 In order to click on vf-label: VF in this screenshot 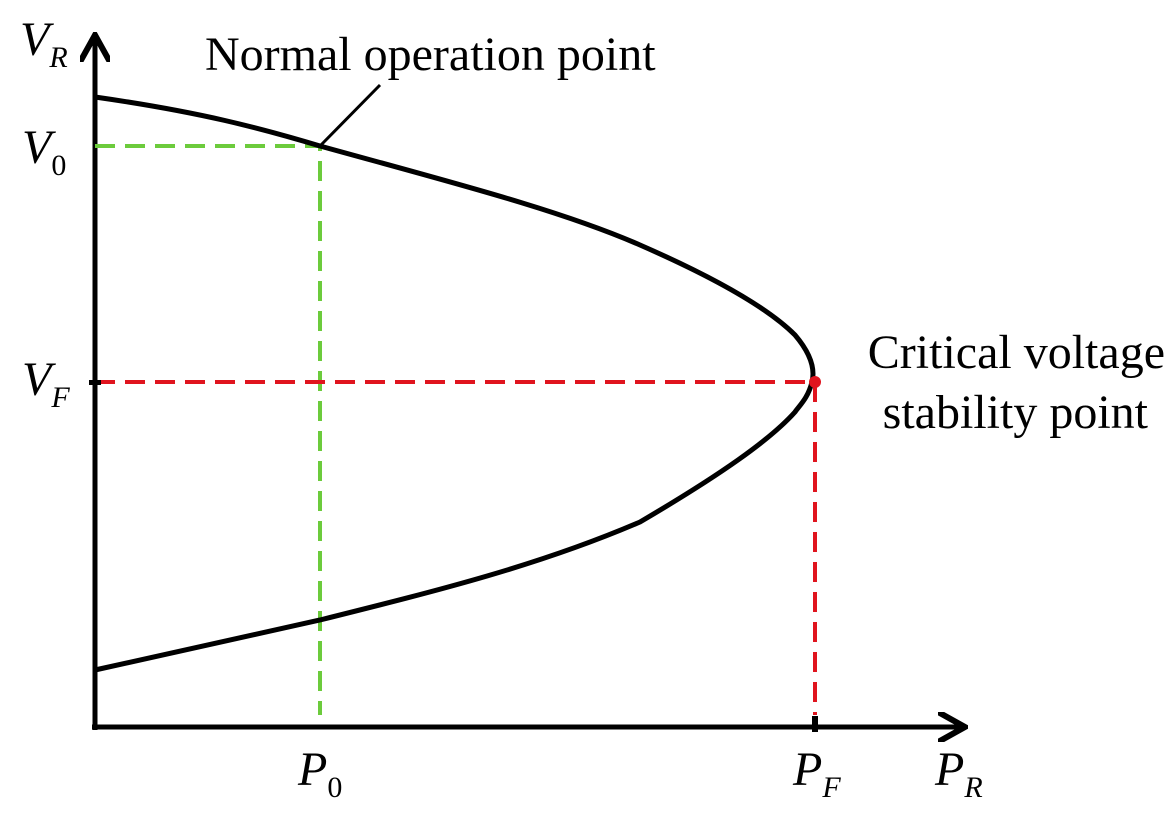, I will do `click(46, 383)`.